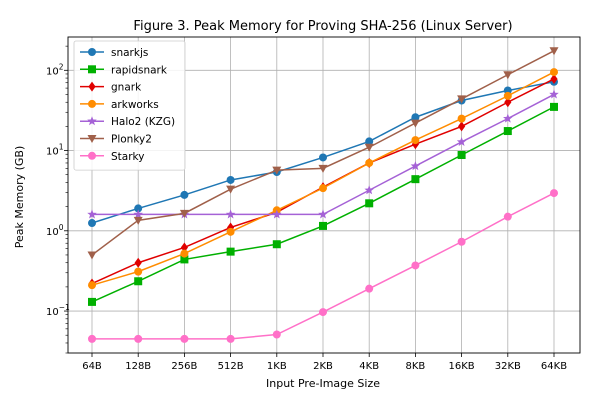  Describe the element at coordinates (111, 87) in the screenshot. I see `legend-entry: gnark` at that location.